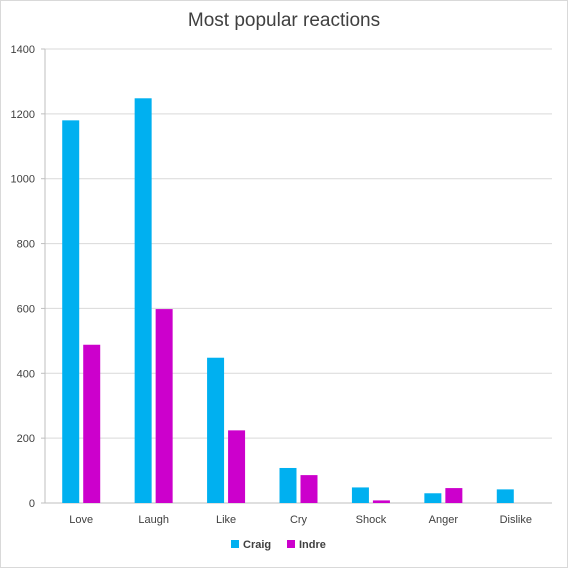 This screenshot has height=568, width=568. What do you see at coordinates (257, 545) in the screenshot?
I see `legend-label-craig: Craig` at bounding box center [257, 545].